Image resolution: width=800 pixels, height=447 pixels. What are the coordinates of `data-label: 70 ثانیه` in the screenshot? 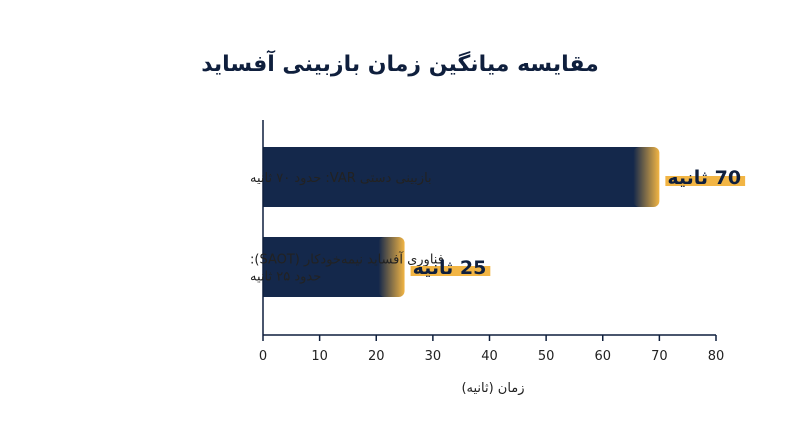 It's located at (704, 178).